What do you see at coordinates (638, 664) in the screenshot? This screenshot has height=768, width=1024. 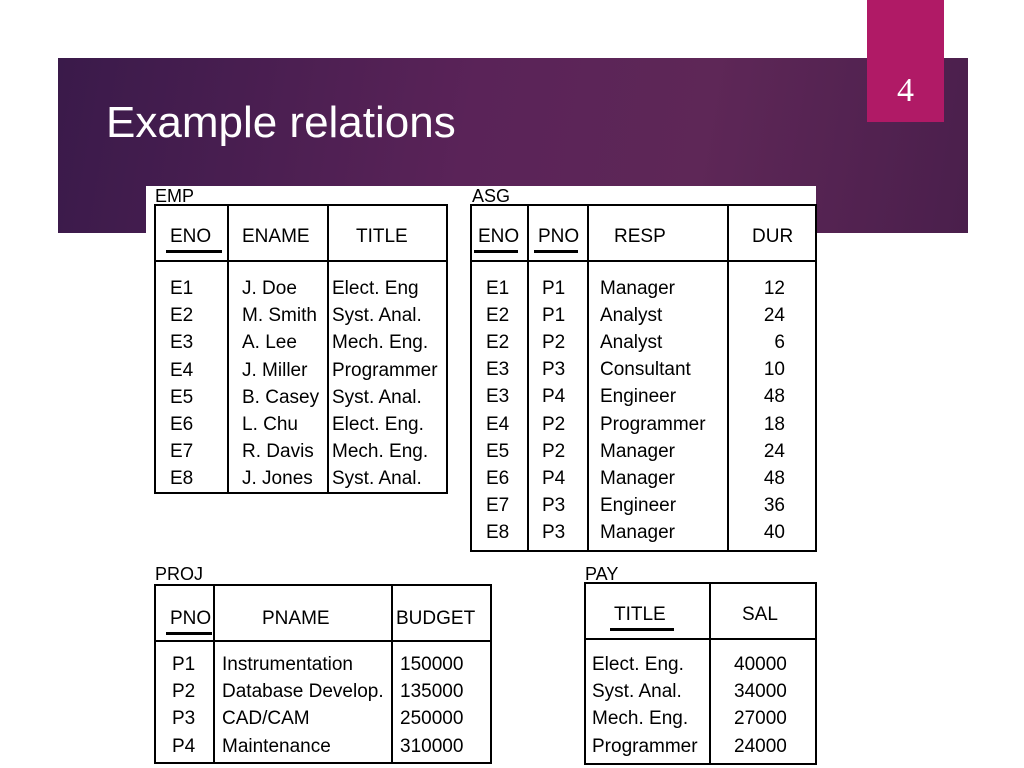 I see `pay-cell: Elect. Eng.` at bounding box center [638, 664].